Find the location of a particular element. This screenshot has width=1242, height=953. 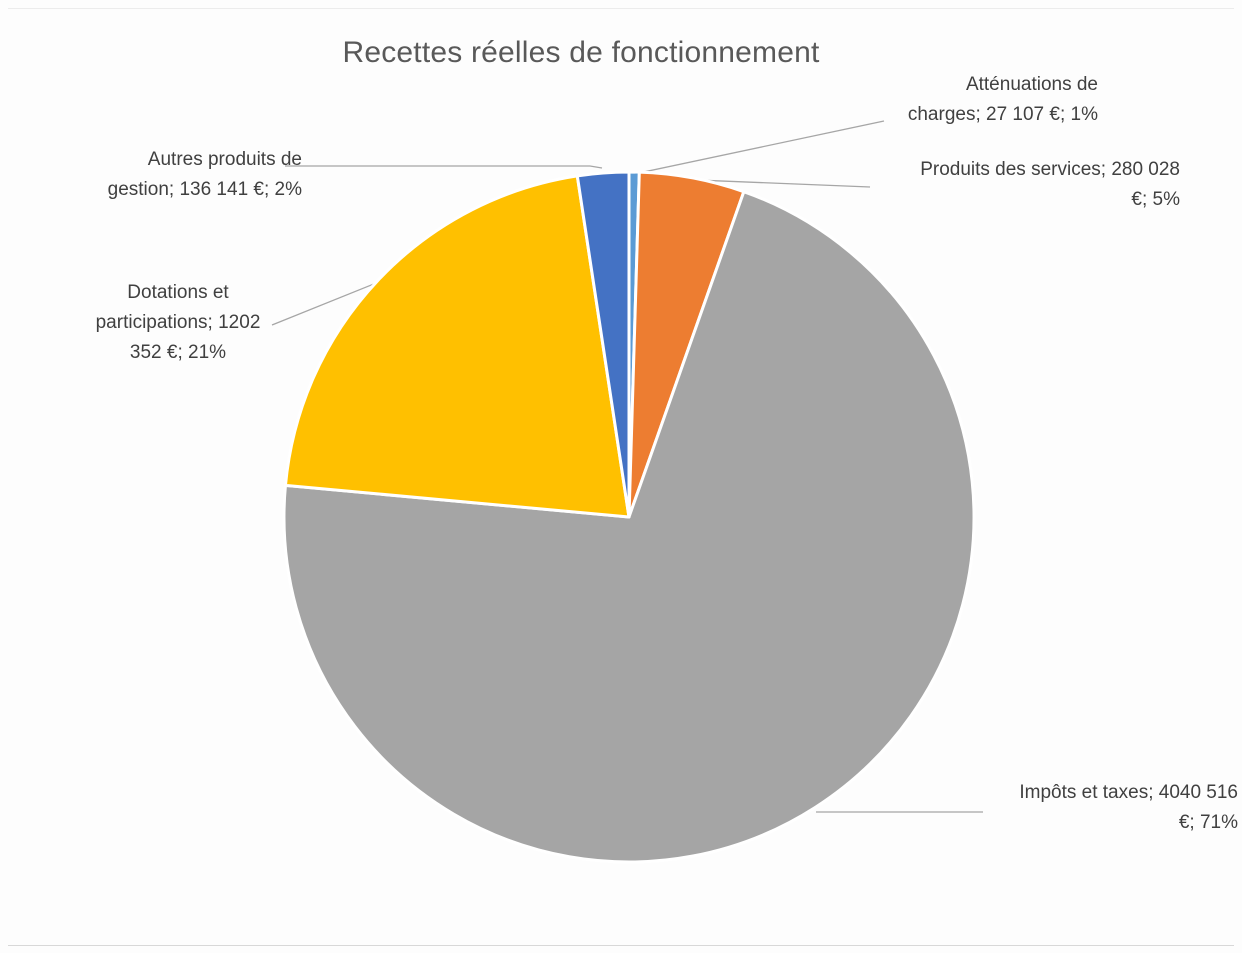

chart-title: Recettes réelles de fonctionnement is located at coordinates (581, 52).